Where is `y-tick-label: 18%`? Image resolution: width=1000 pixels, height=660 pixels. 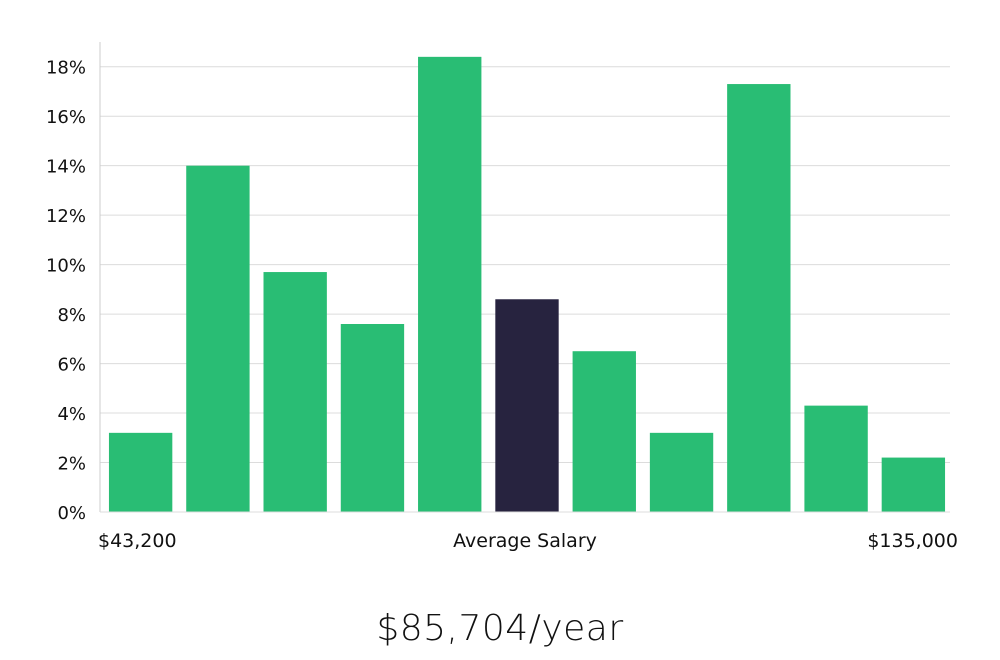
y-tick-label: 18% is located at coordinates (66, 68).